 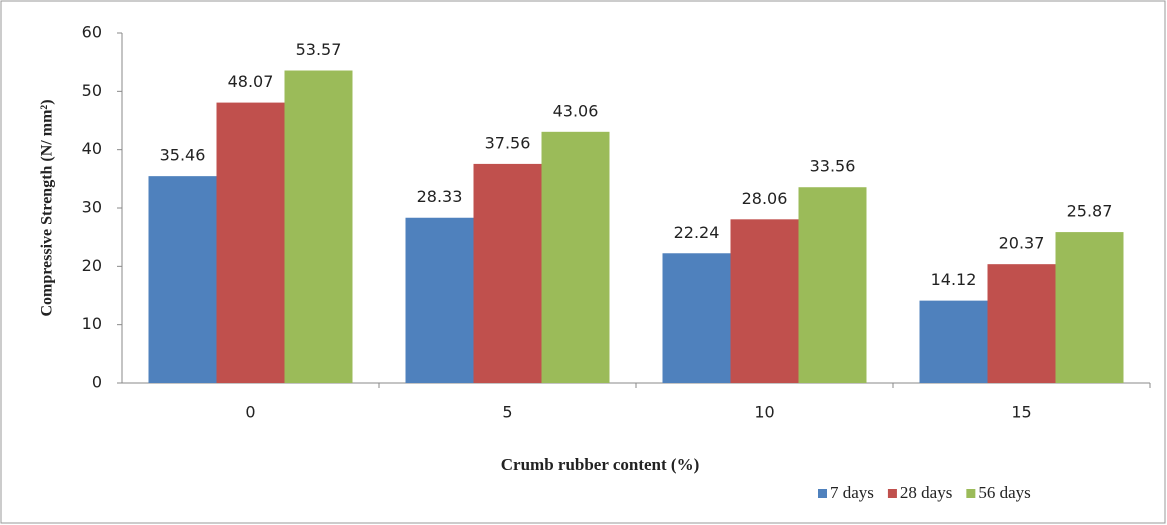 I want to click on legend-label: 28 days, so click(x=926, y=492).